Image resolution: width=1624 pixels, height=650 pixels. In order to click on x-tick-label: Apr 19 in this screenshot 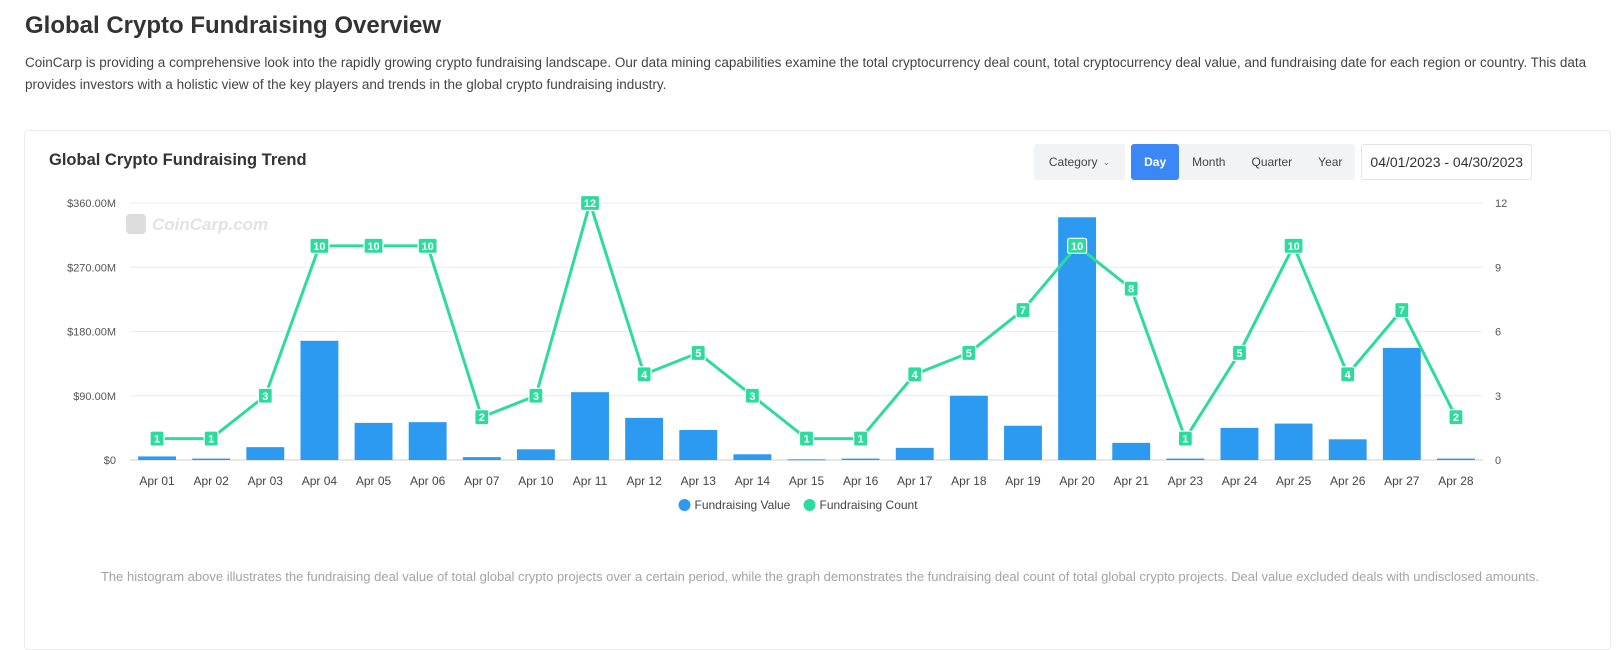, I will do `click(1023, 481)`.